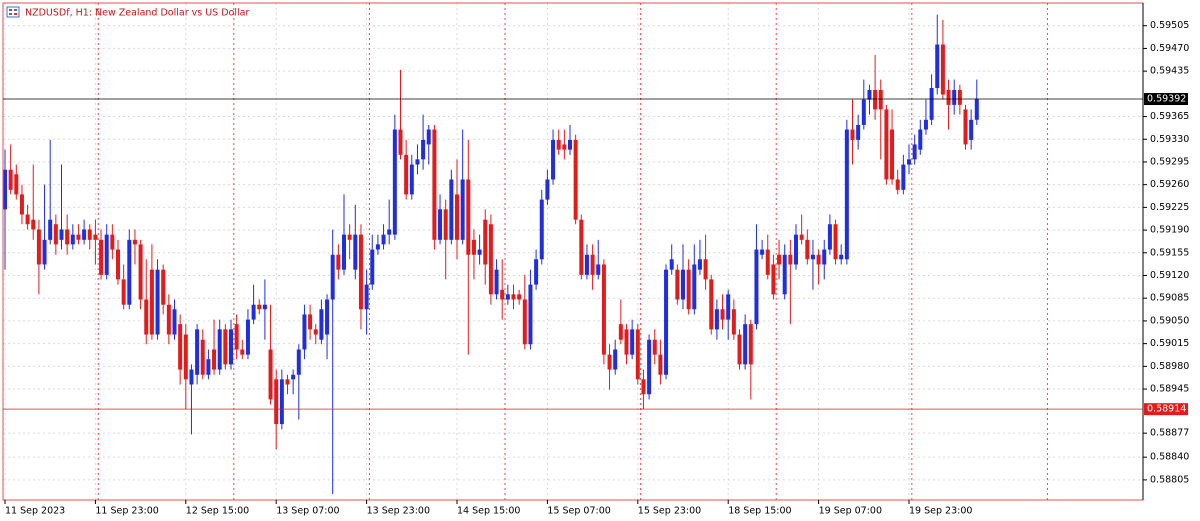 The image size is (1200, 521). What do you see at coordinates (1169, 298) in the screenshot?
I see `y-tick-label: 0.59085` at bounding box center [1169, 298].